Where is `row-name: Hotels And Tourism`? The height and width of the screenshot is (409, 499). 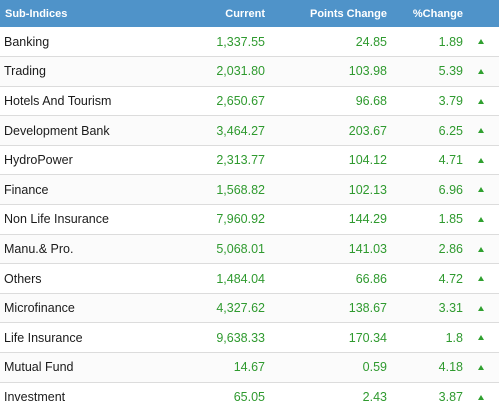 row-name: Hotels And Tourism is located at coordinates (77, 101).